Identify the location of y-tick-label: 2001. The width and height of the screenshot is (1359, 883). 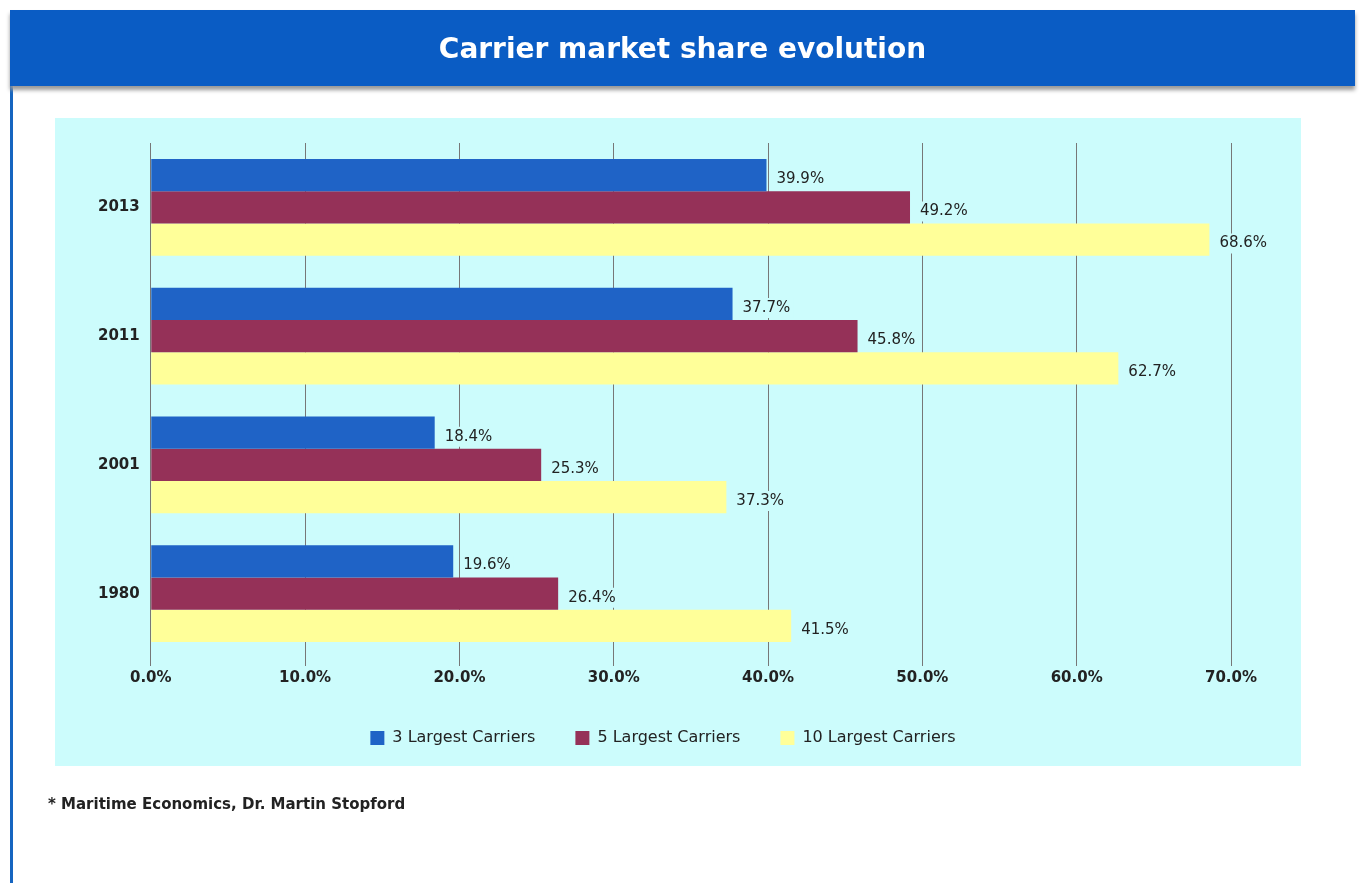
(119, 463).